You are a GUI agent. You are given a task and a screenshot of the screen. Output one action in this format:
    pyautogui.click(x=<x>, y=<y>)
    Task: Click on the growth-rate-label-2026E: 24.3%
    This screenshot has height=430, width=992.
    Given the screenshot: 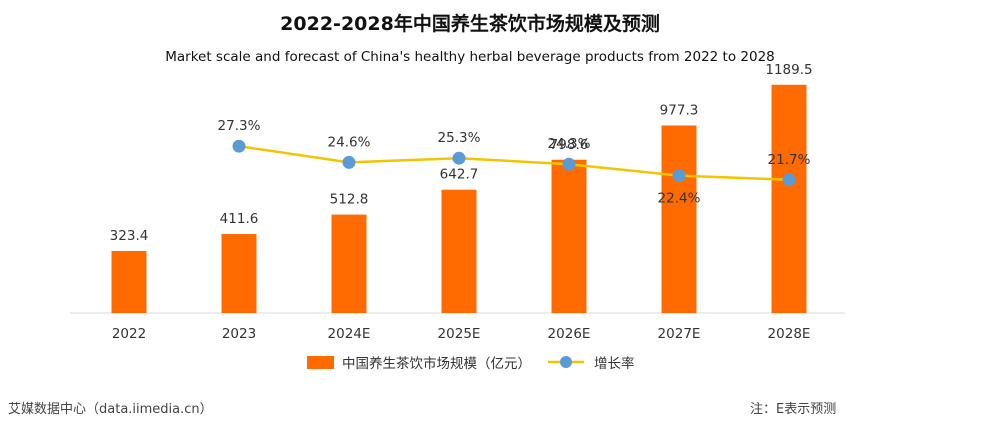 What is the action you would take?
    pyautogui.click(x=569, y=144)
    